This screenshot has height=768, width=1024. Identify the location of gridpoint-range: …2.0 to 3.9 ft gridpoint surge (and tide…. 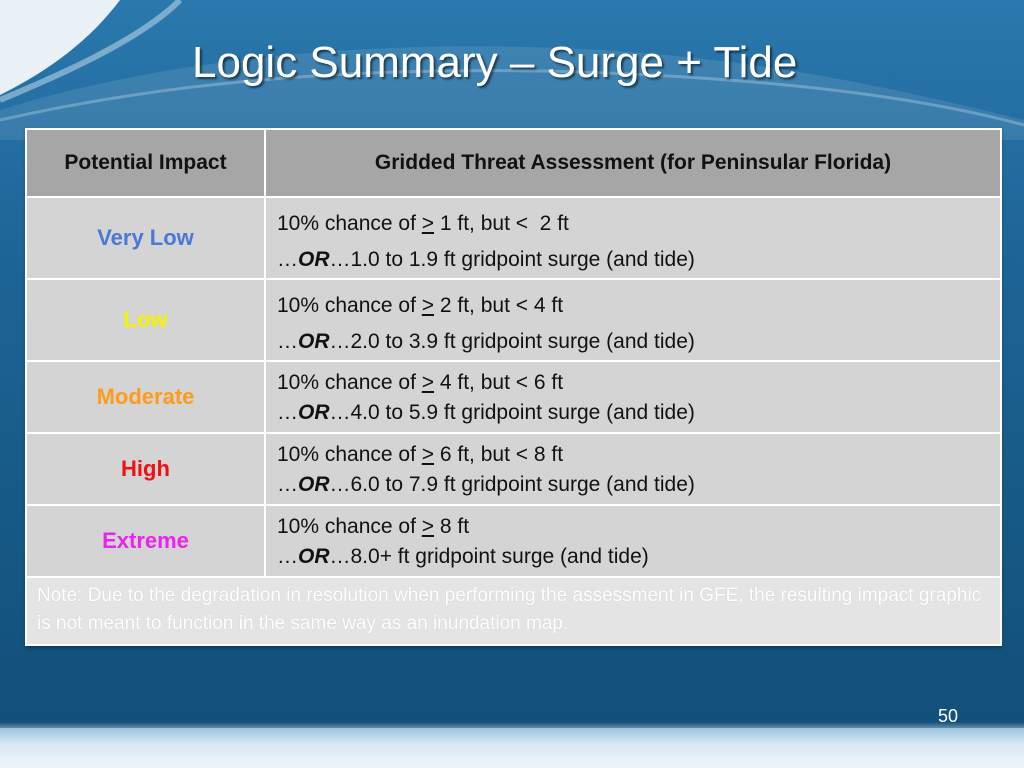
(512, 341).